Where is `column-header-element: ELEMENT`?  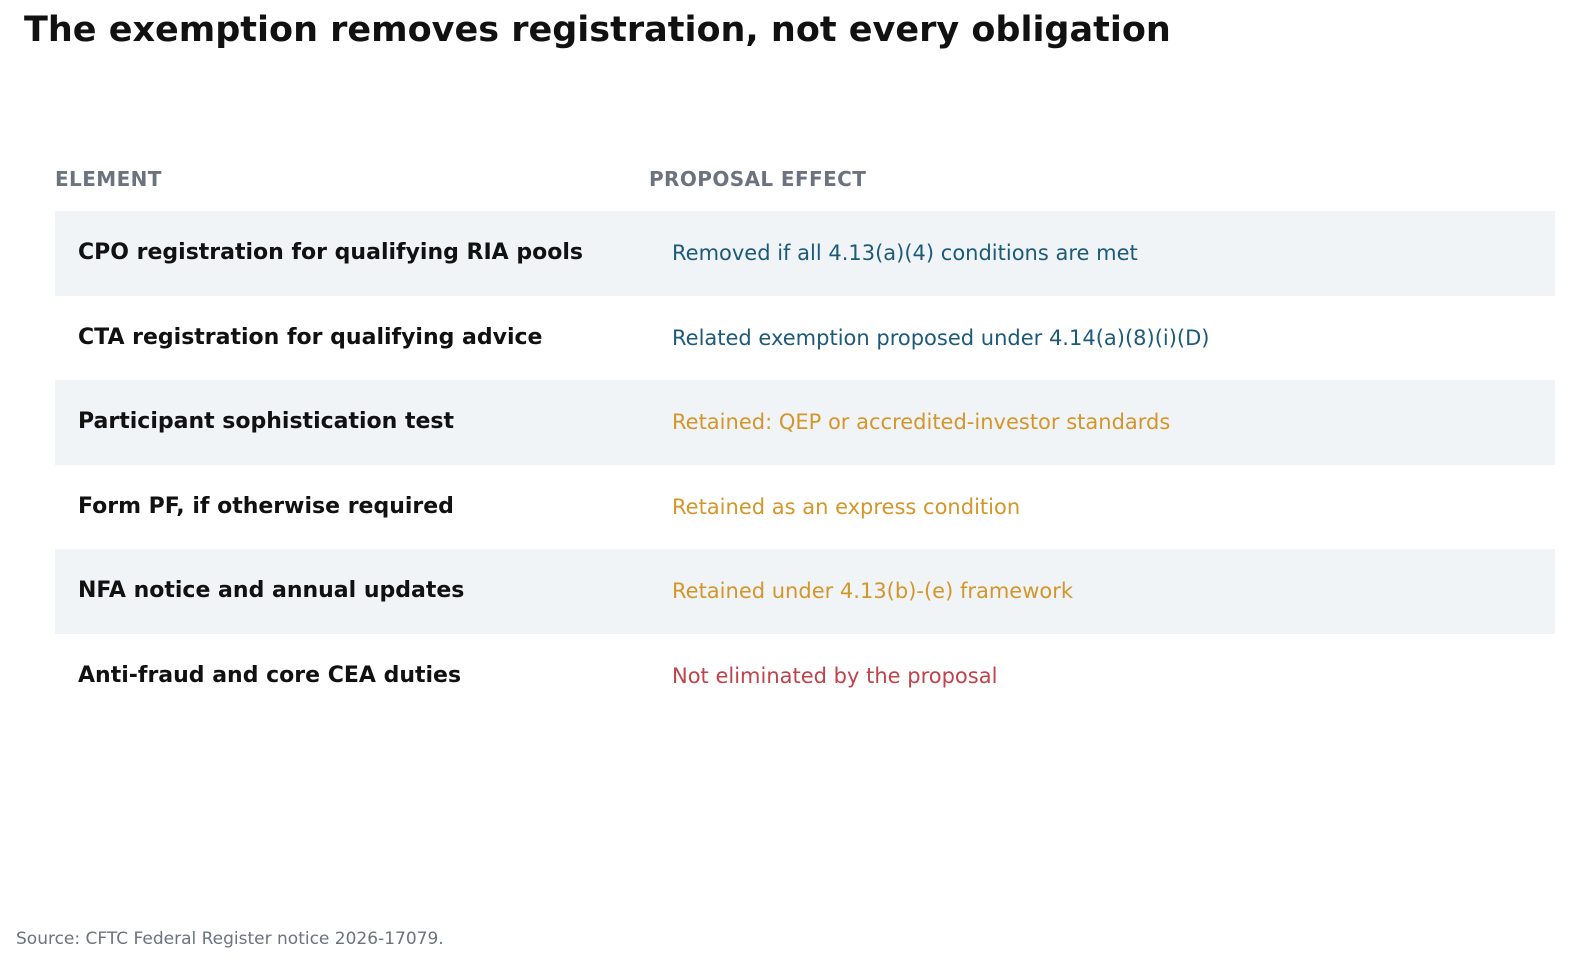 column-header-element: ELEMENT is located at coordinates (108, 179).